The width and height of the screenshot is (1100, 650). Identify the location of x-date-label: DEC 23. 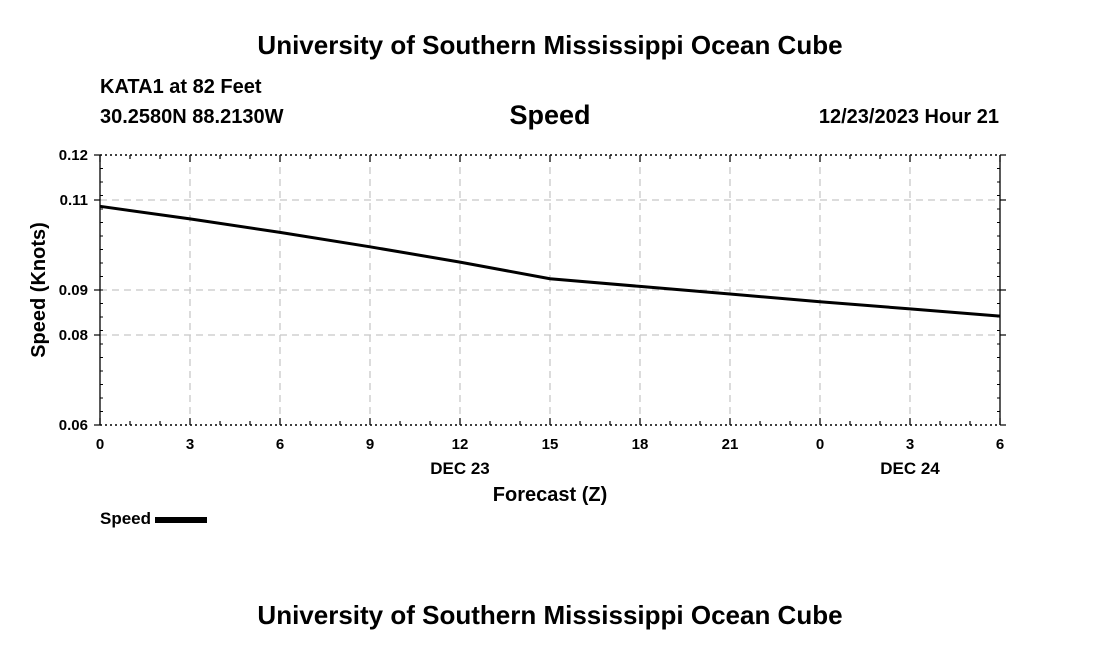
(460, 468).